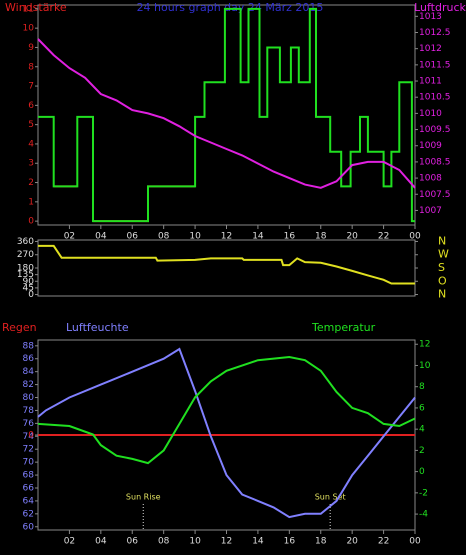  I want to click on y-tick-label: 66, so click(29, 488).